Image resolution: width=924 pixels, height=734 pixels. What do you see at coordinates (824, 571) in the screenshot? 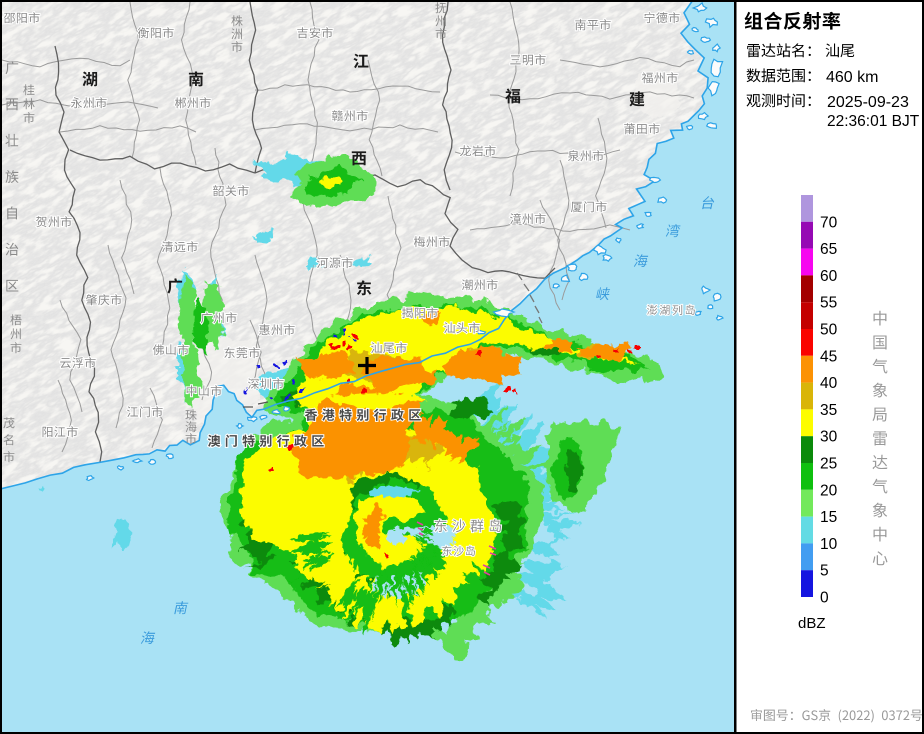
I see `svg-text: 5` at bounding box center [824, 571].